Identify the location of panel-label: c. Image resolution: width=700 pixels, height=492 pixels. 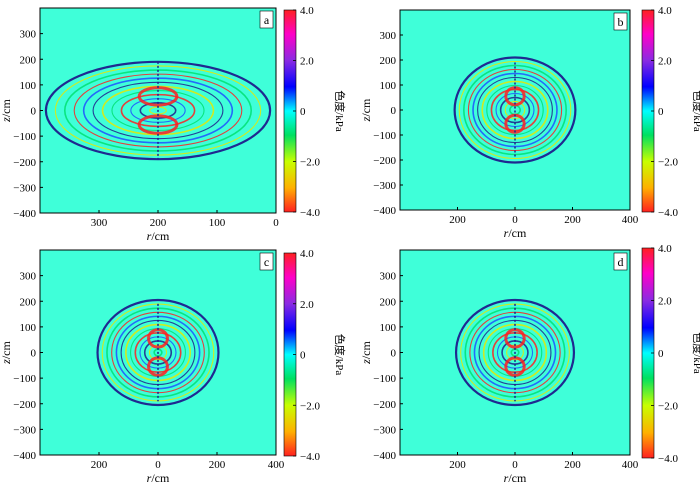
(266, 262).